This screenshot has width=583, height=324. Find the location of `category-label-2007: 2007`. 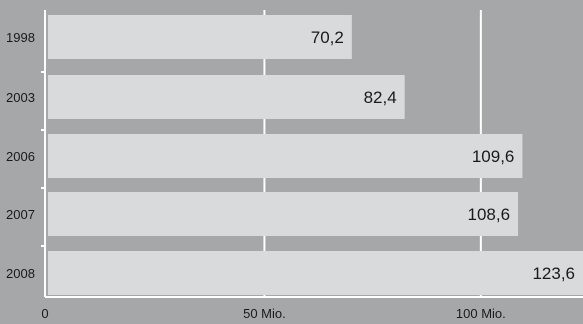

category-label-2007: 2007 is located at coordinates (20, 214).